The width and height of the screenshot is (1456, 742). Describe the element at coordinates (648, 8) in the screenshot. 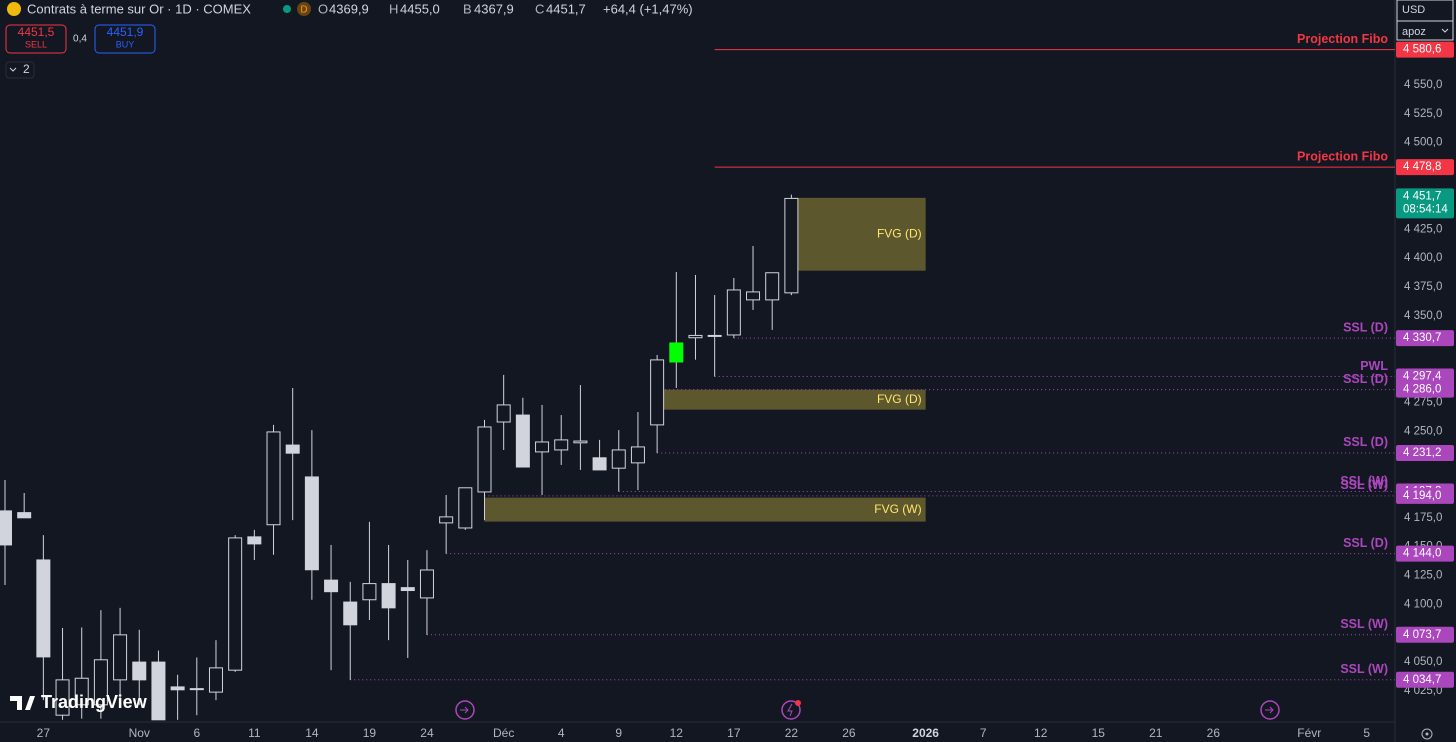

I see `change: +64,4 (+1,47%)` at that location.